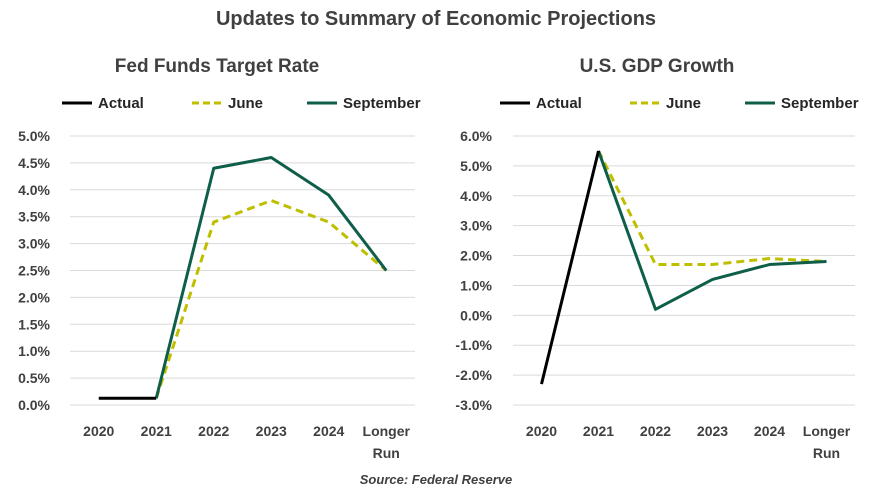  I want to click on y-tick-label: 2.5%, so click(34, 271).